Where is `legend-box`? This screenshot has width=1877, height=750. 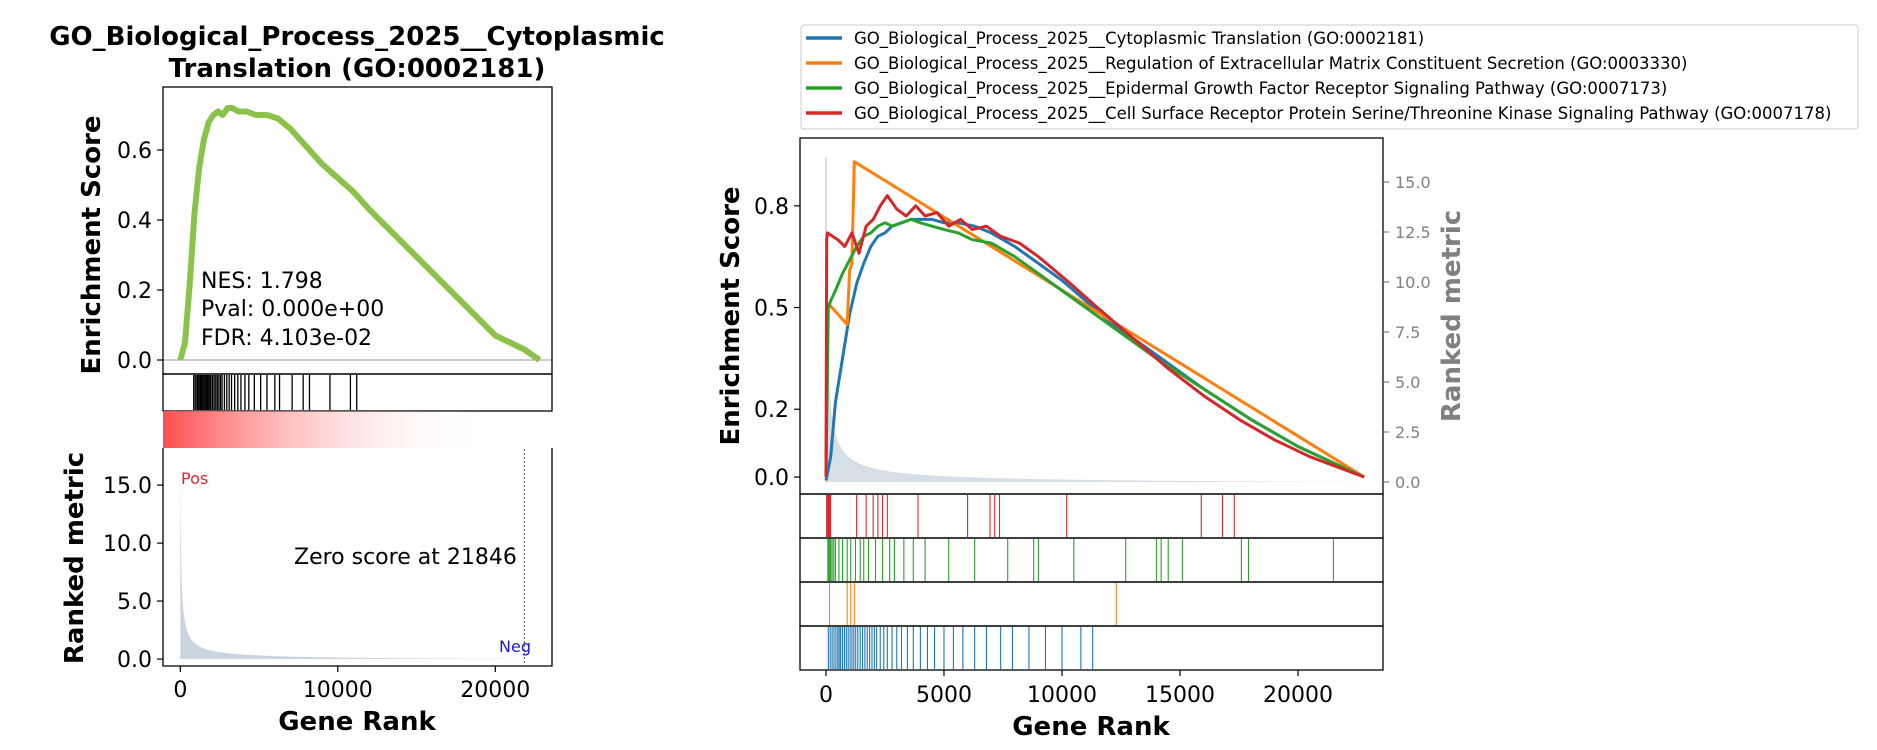
legend-box is located at coordinates (1329, 77).